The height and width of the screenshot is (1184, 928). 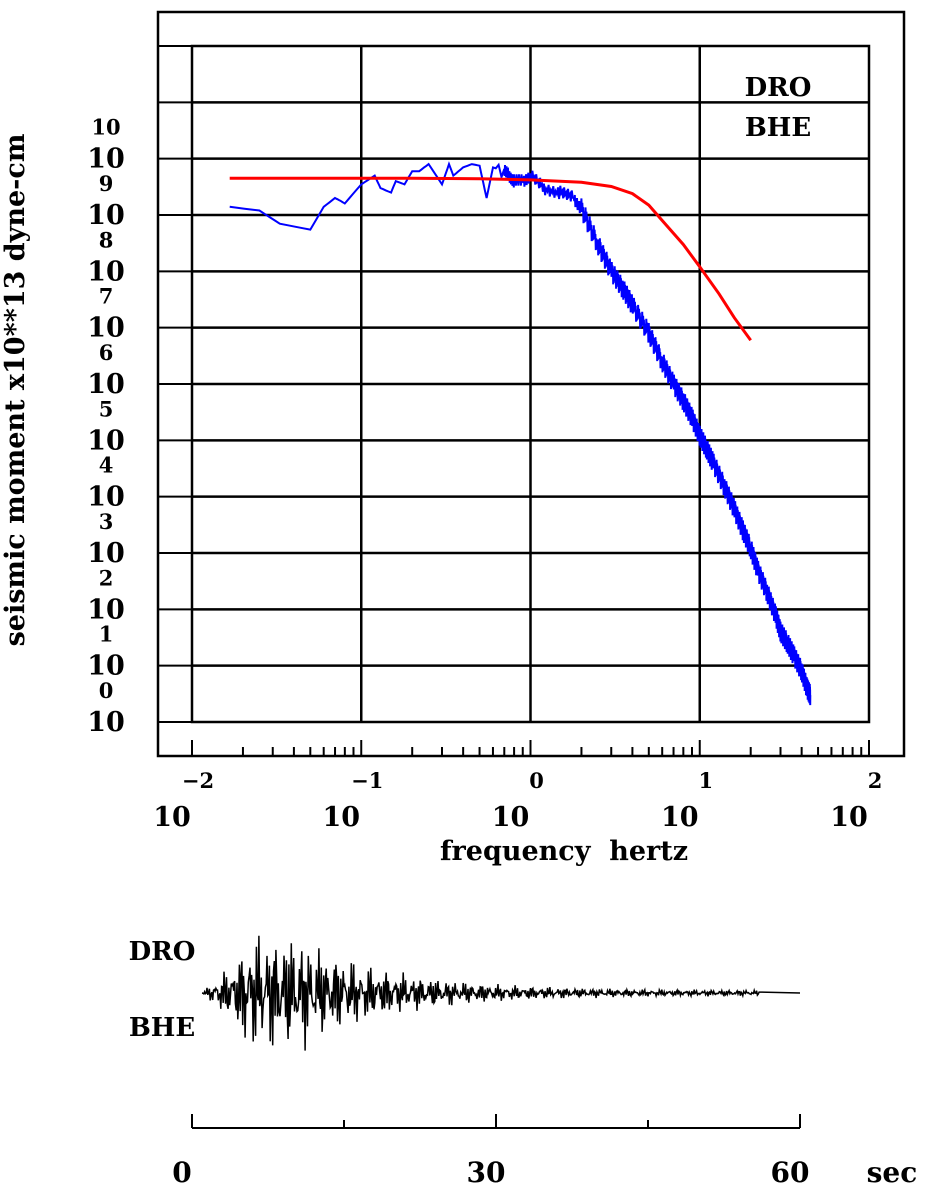 What do you see at coordinates (181, 1170) in the screenshot?
I see `time-tick-label: 0` at bounding box center [181, 1170].